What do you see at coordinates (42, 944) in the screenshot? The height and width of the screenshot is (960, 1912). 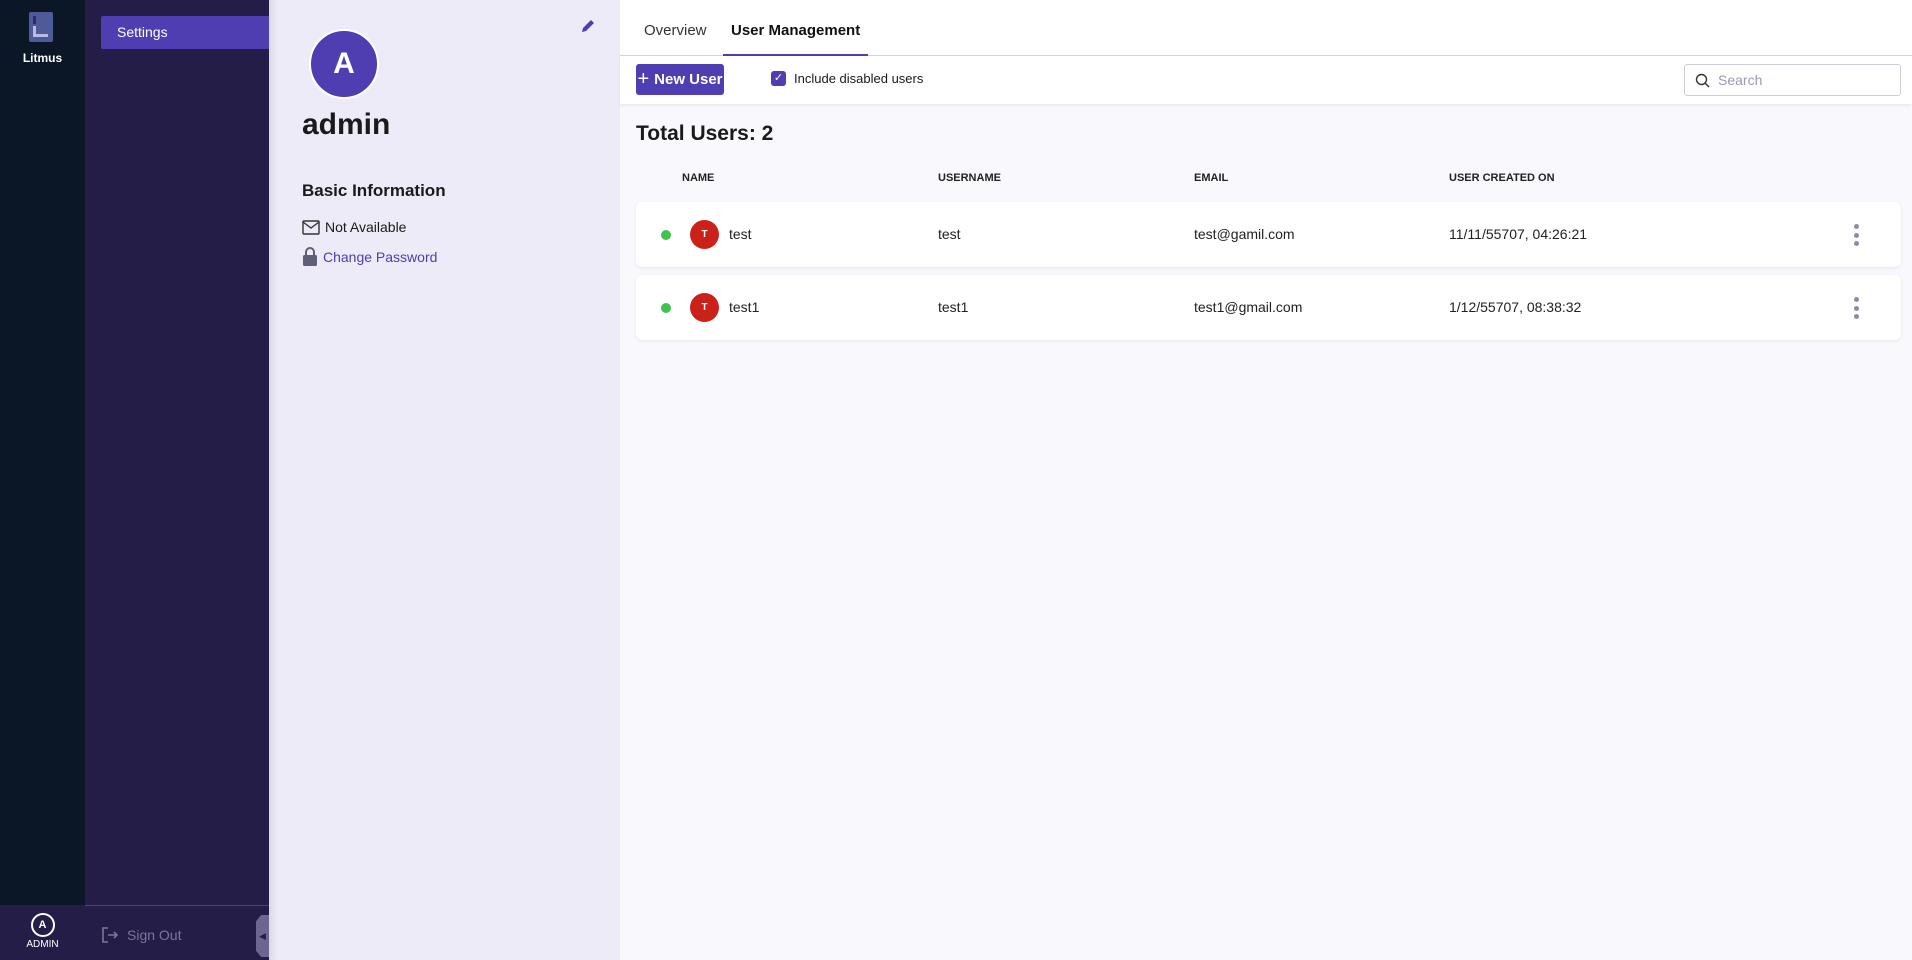 I see `user-label: ADMIN` at bounding box center [42, 944].